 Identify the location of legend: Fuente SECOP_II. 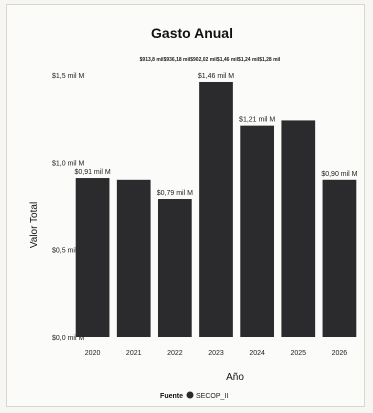
(194, 395).